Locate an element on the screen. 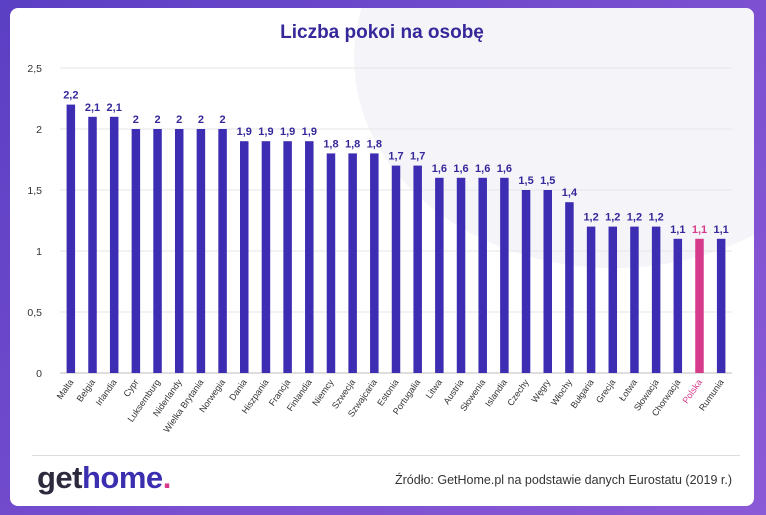 This screenshot has height=515, width=766. x-tick-label: Islandia is located at coordinates (496, 392).